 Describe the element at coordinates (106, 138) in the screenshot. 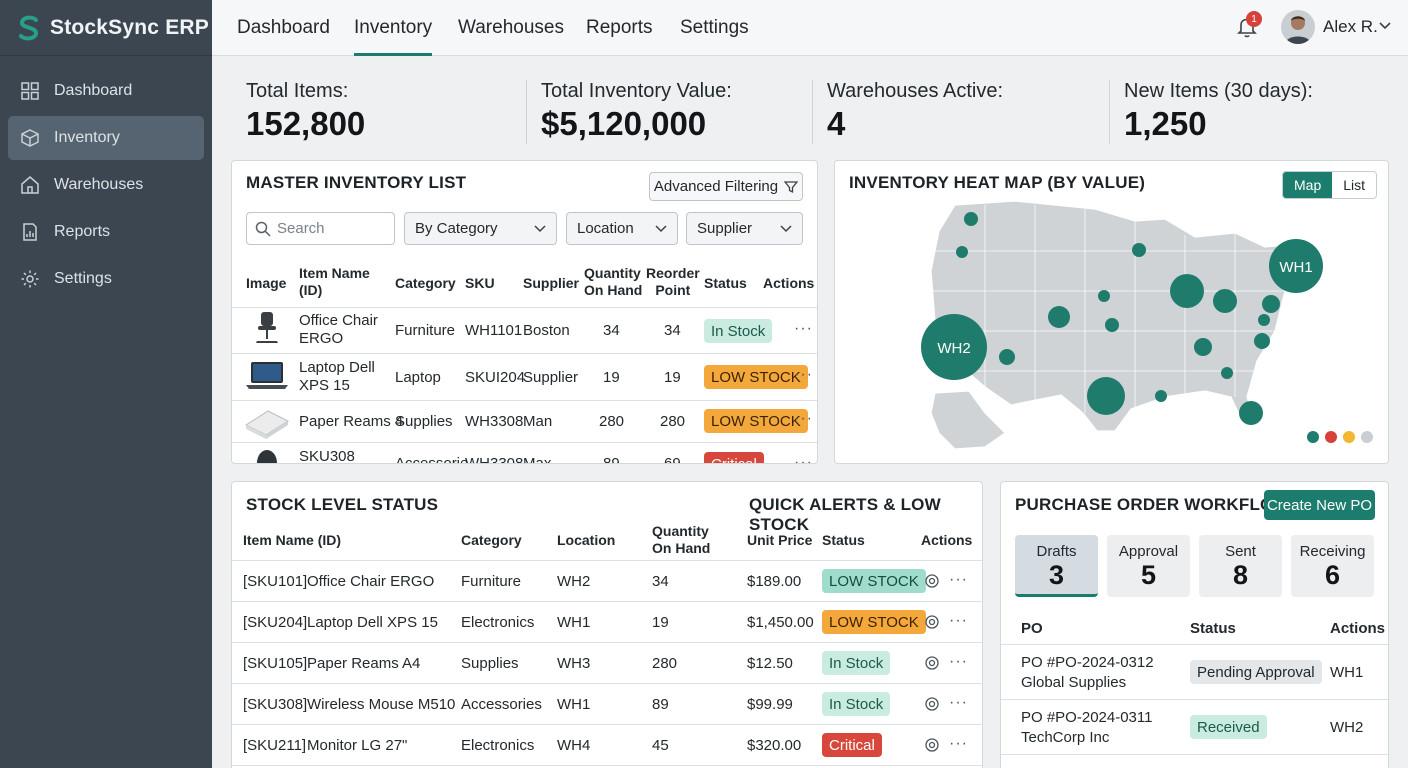

I see `sidebar-item-inventory: Inventory` at that location.